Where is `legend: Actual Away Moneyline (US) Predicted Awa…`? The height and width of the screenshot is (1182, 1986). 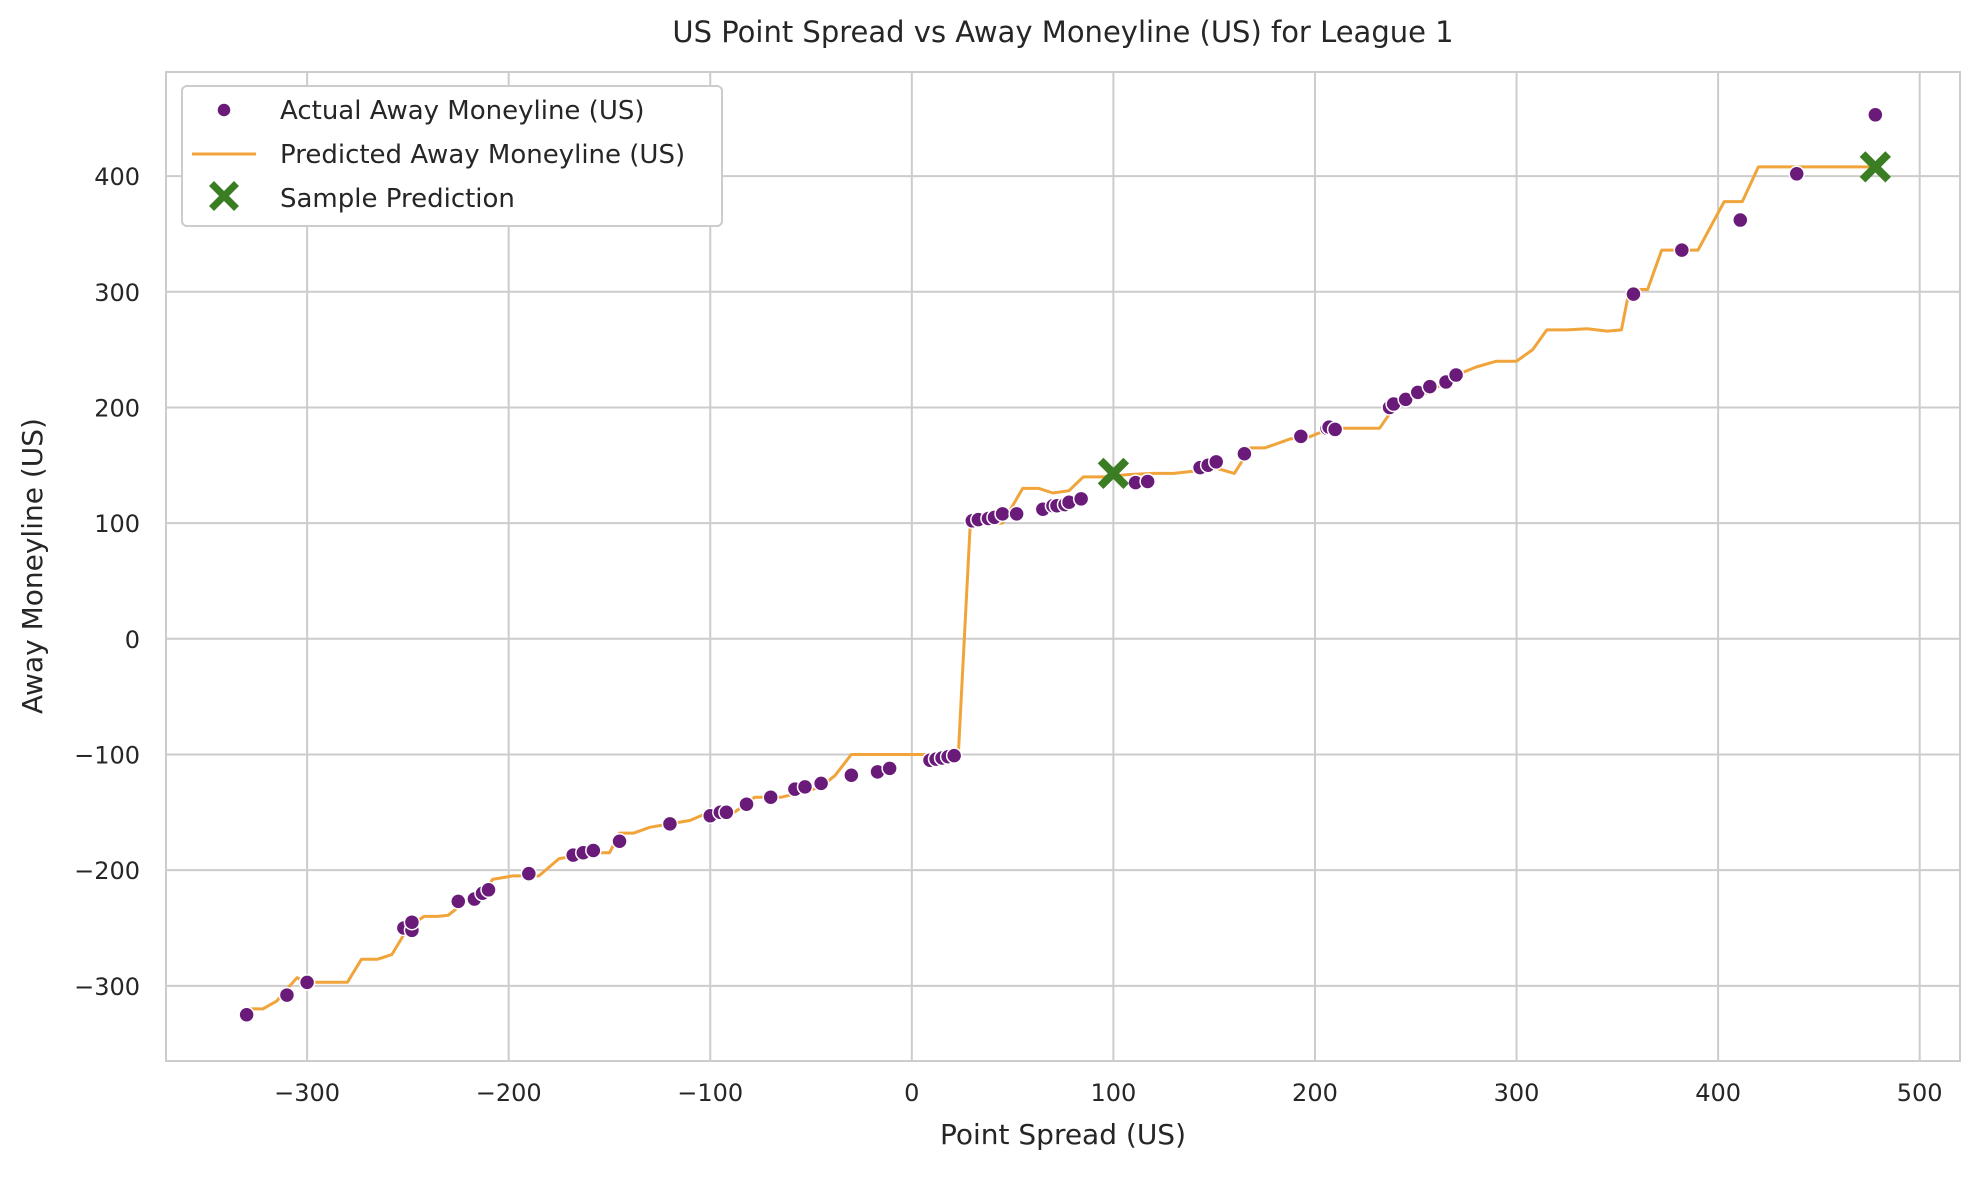
legend: Actual Away Moneyline (US) Predicted Awa… is located at coordinates (452, 156).